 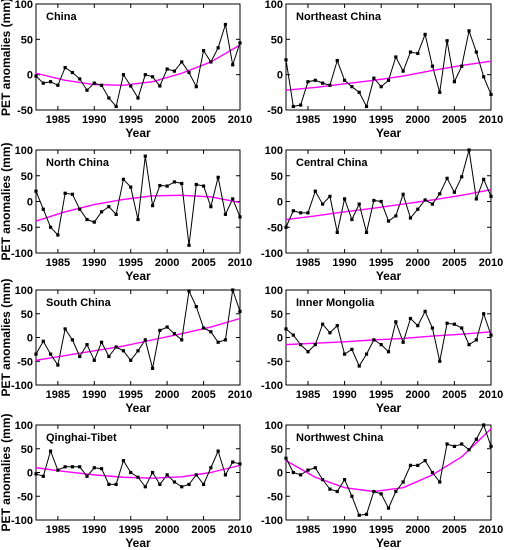 What do you see at coordinates (6, 201) in the screenshot?
I see `y-axis-label: PET anomalies (mm)` at bounding box center [6, 201].